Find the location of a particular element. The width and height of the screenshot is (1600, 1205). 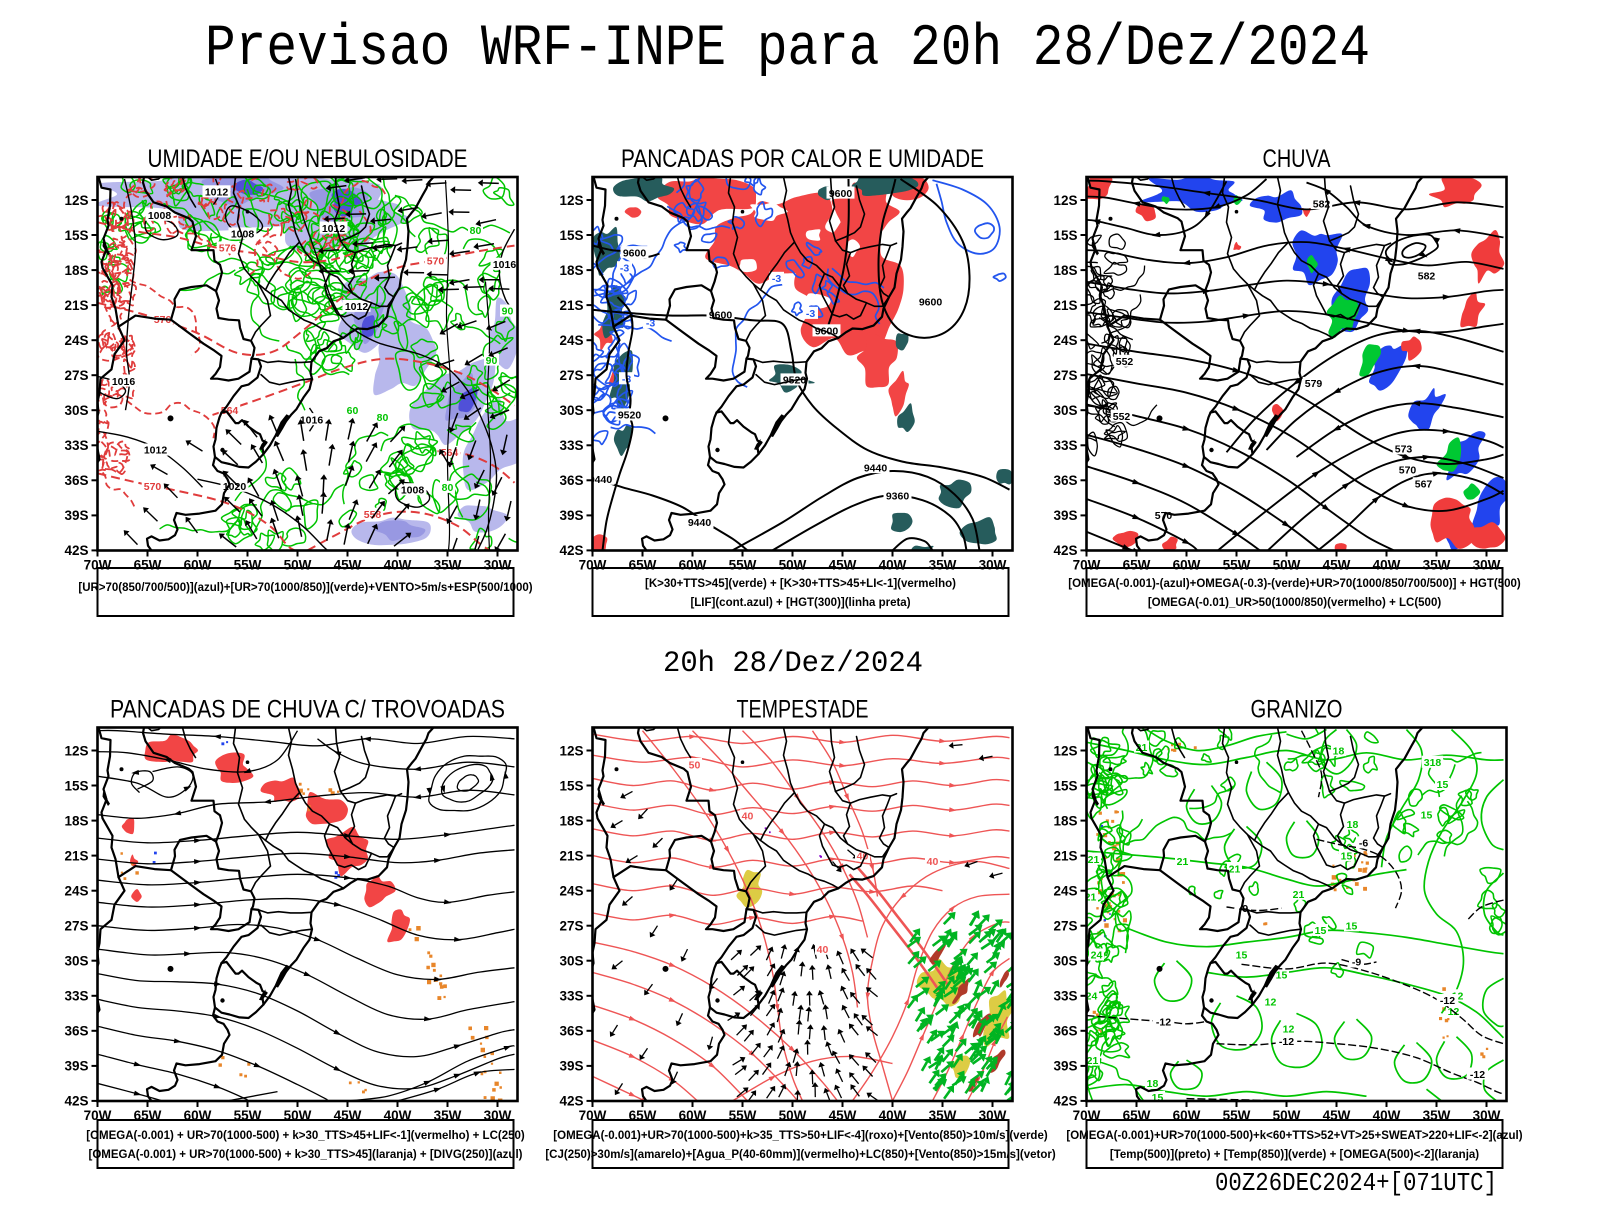

svg-text: 558 is located at coordinates (373, 515).